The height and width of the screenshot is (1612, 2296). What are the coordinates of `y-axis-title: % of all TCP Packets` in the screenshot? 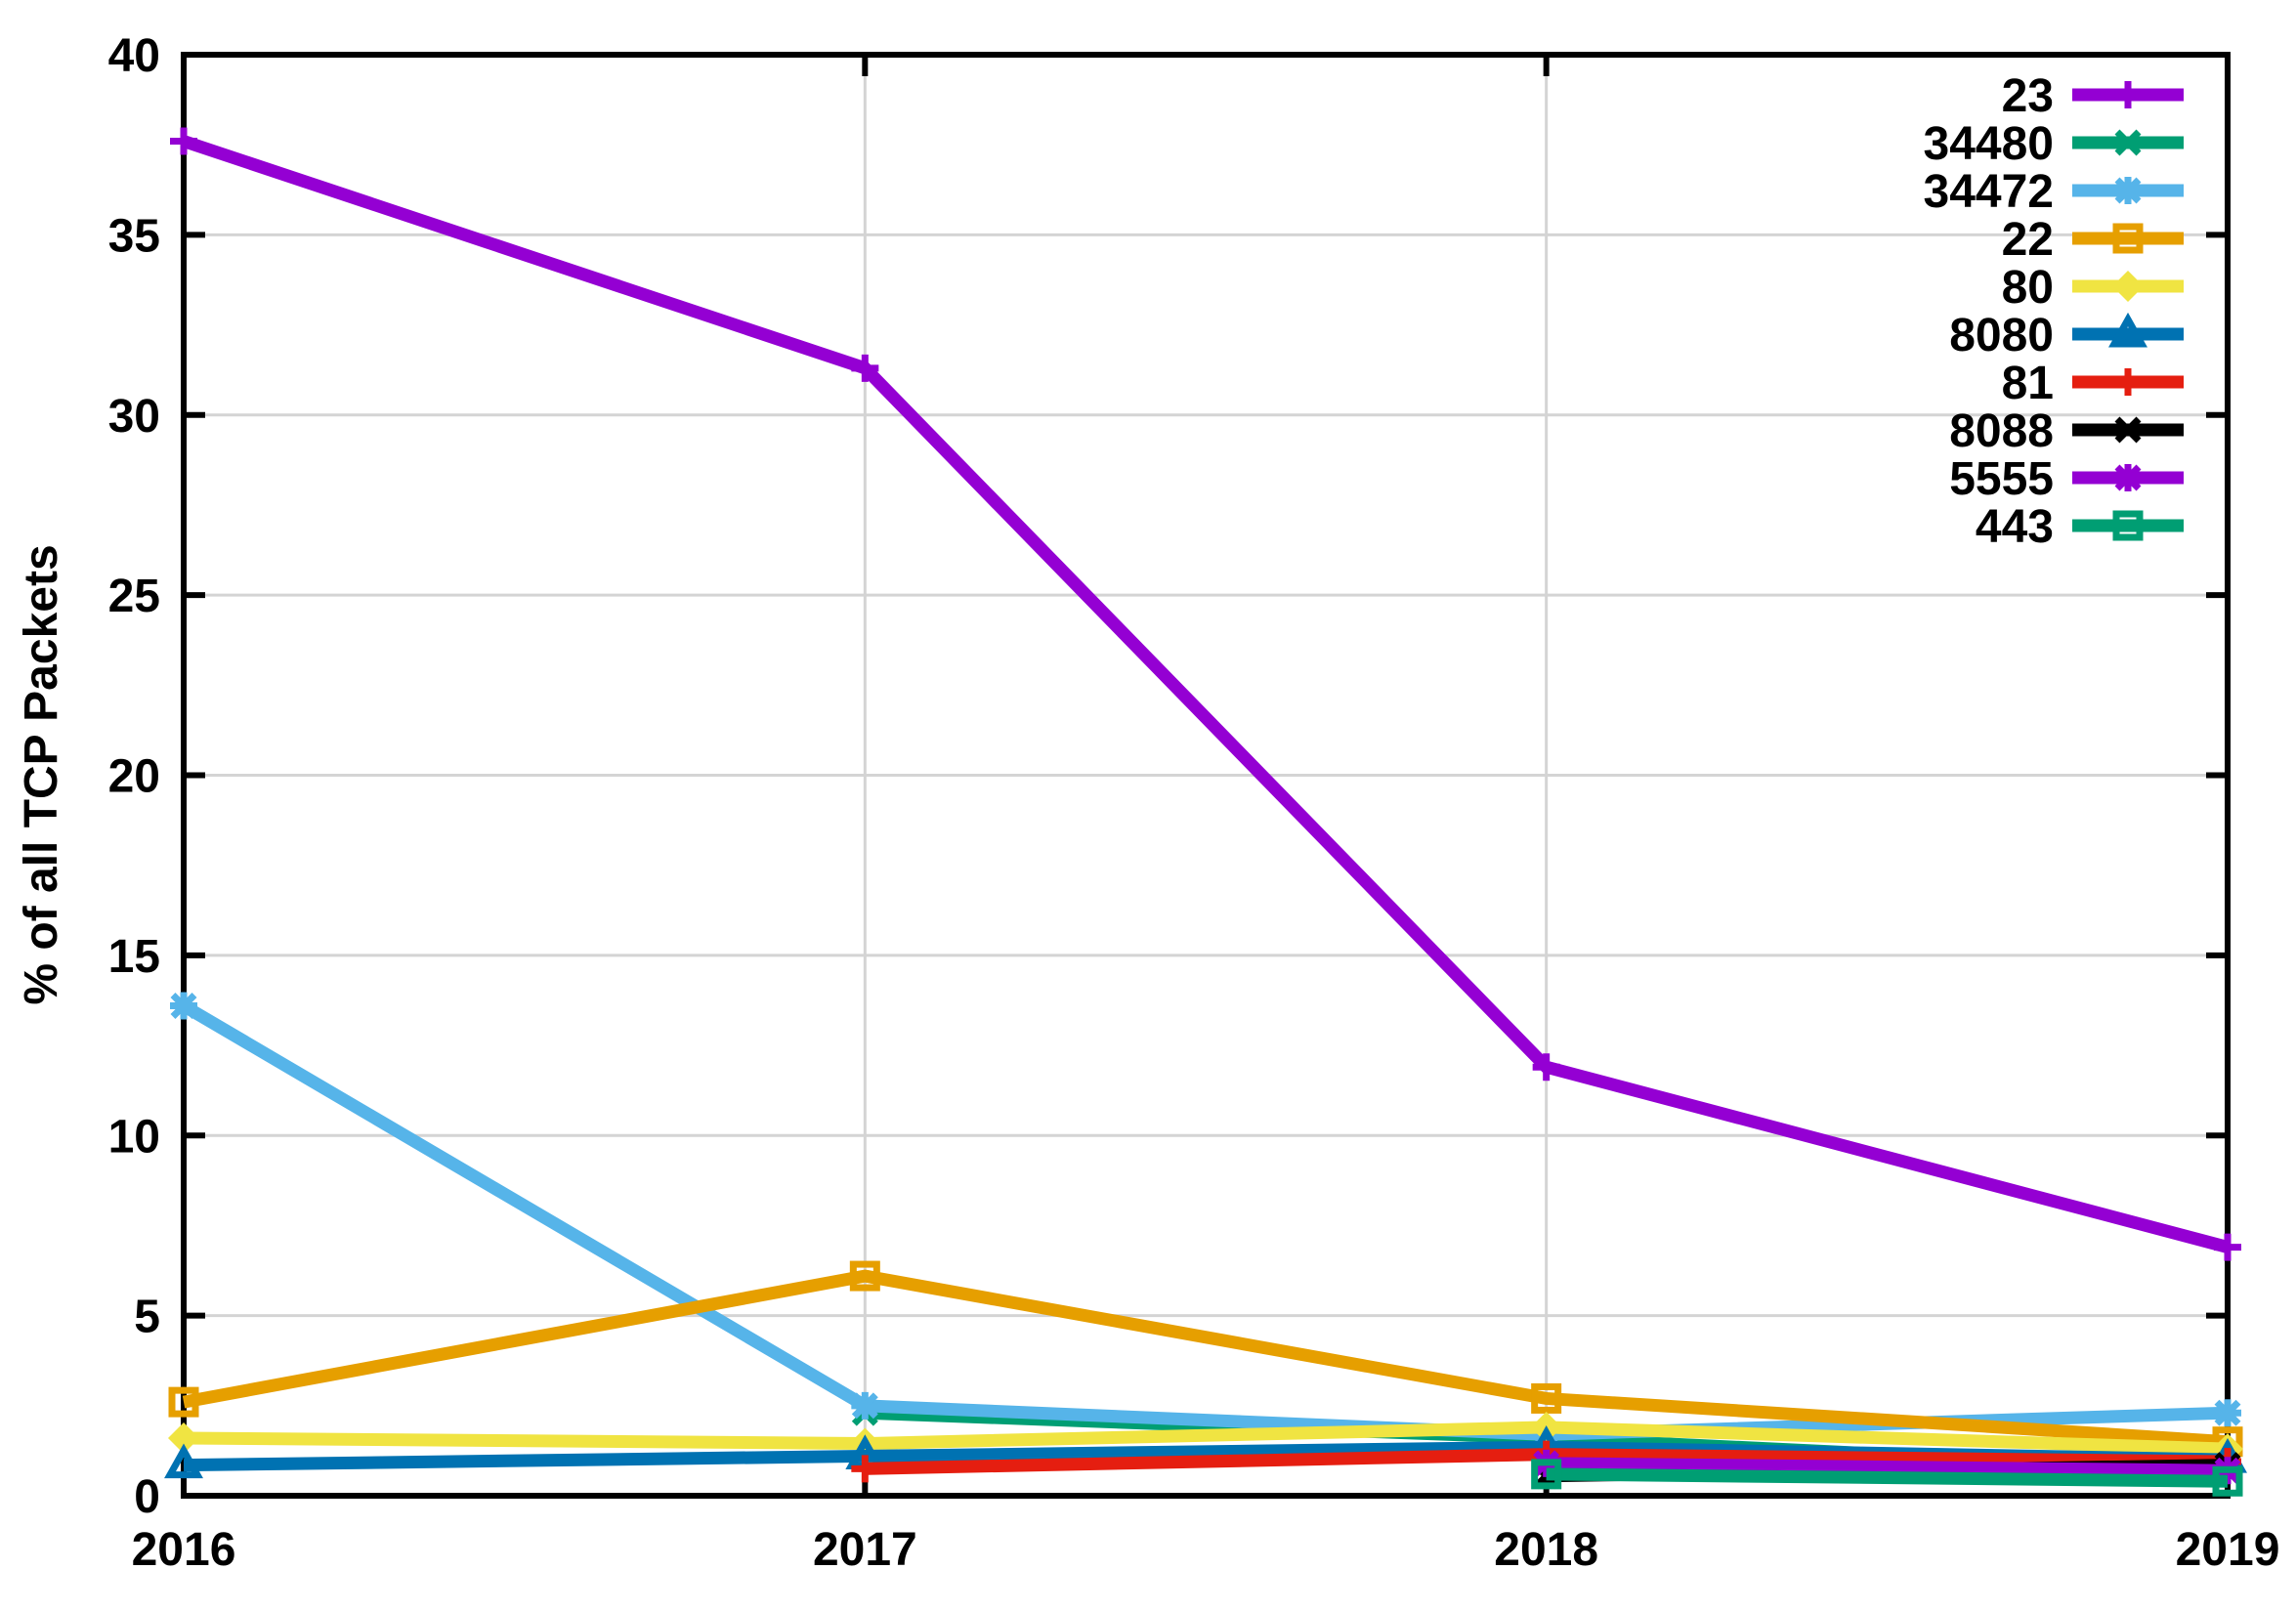 It's located at (41, 774).